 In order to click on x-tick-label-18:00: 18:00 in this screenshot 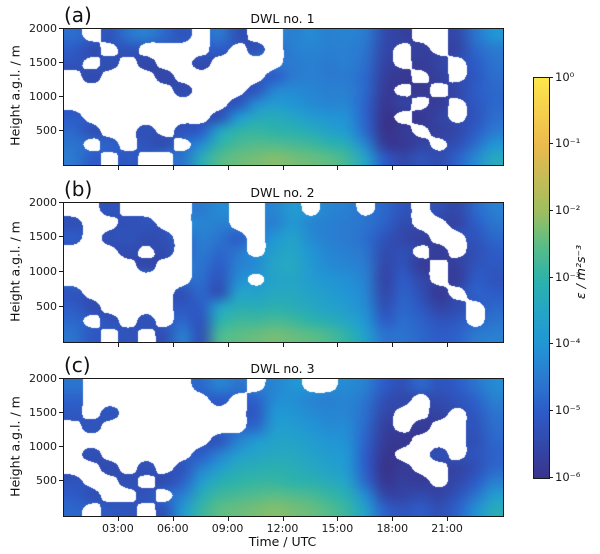, I will do `click(392, 528)`.